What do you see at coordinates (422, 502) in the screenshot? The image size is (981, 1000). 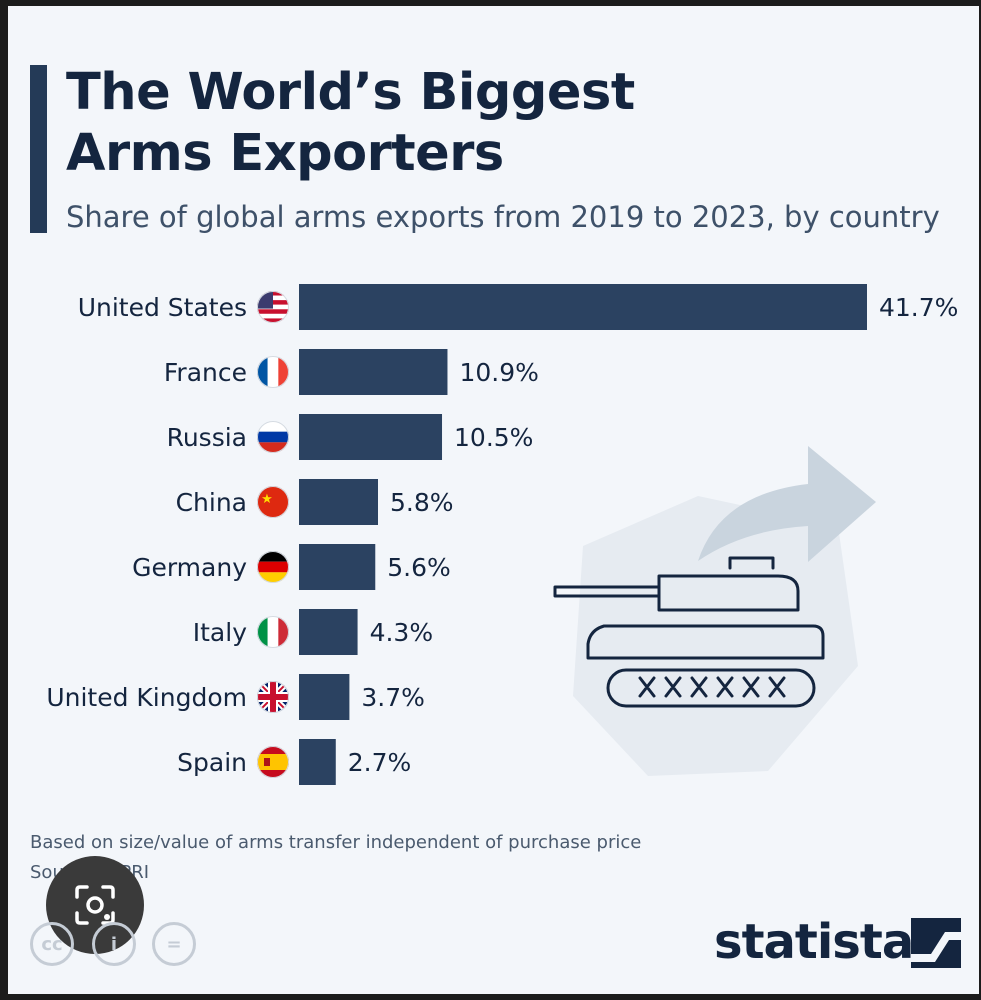 I see `value-label: 5.8%` at bounding box center [422, 502].